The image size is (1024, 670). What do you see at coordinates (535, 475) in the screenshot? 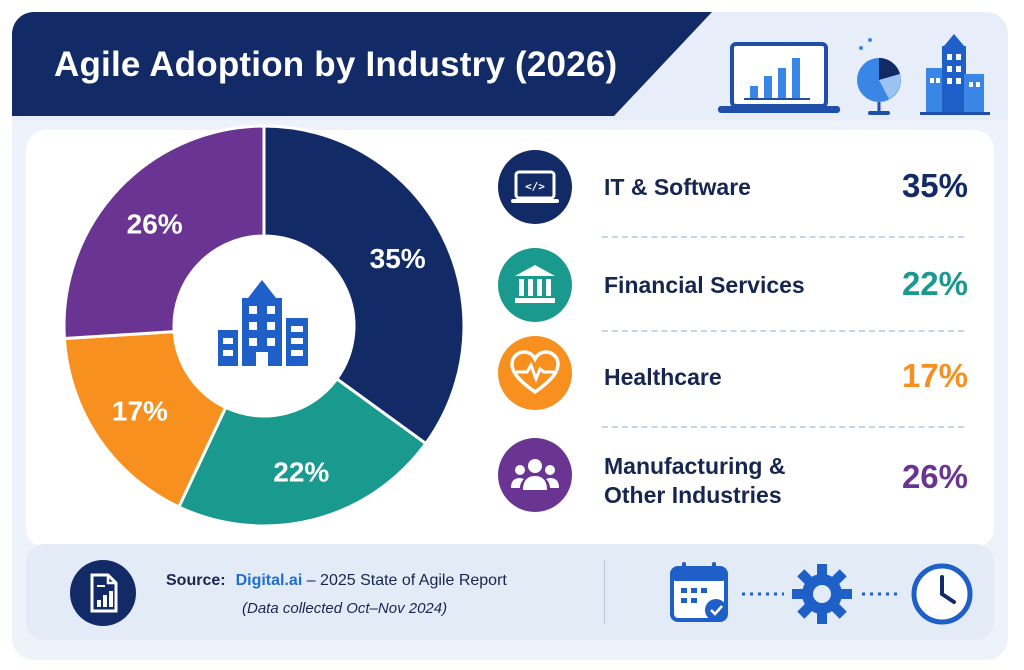
I see `people-group-icon` at bounding box center [535, 475].